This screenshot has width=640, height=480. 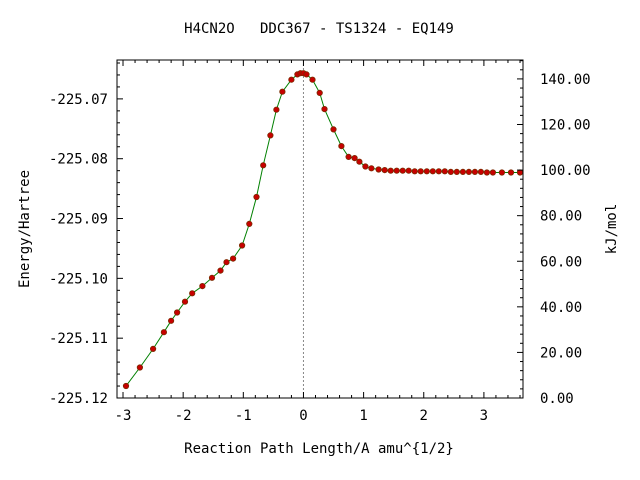 What do you see at coordinates (565, 171) in the screenshot?
I see `y2-tick-label: 100.00` at bounding box center [565, 171].